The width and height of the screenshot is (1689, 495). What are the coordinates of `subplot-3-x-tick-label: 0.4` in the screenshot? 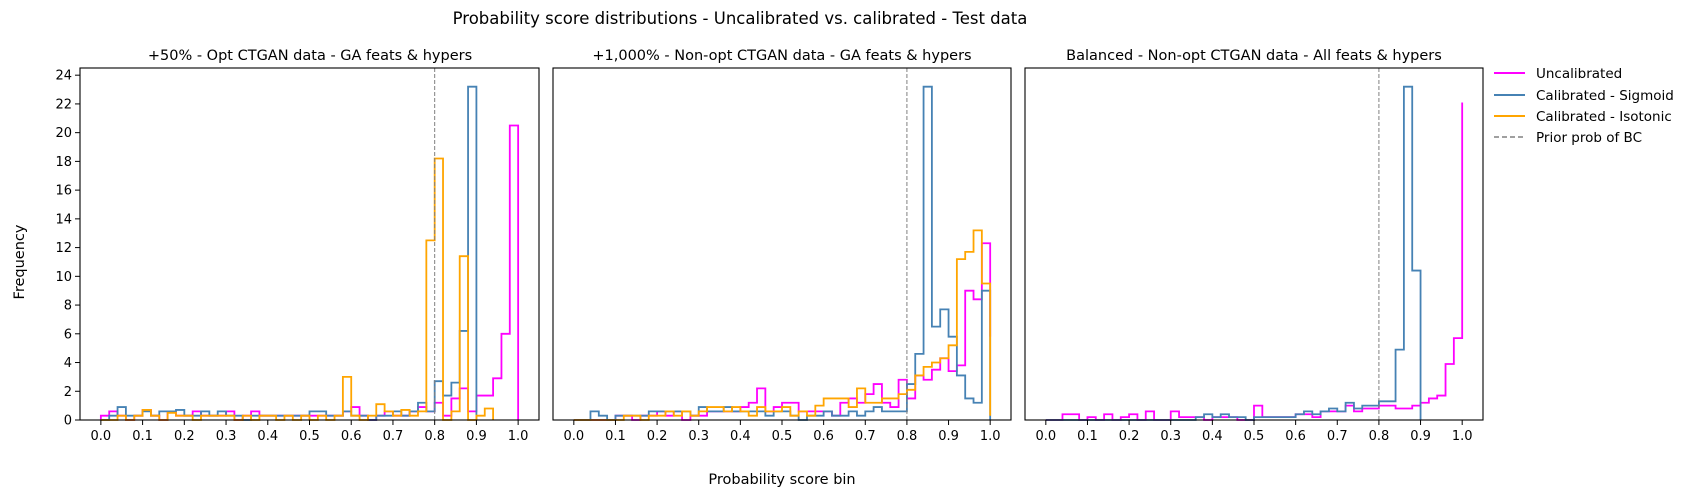 It's located at (1212, 436).